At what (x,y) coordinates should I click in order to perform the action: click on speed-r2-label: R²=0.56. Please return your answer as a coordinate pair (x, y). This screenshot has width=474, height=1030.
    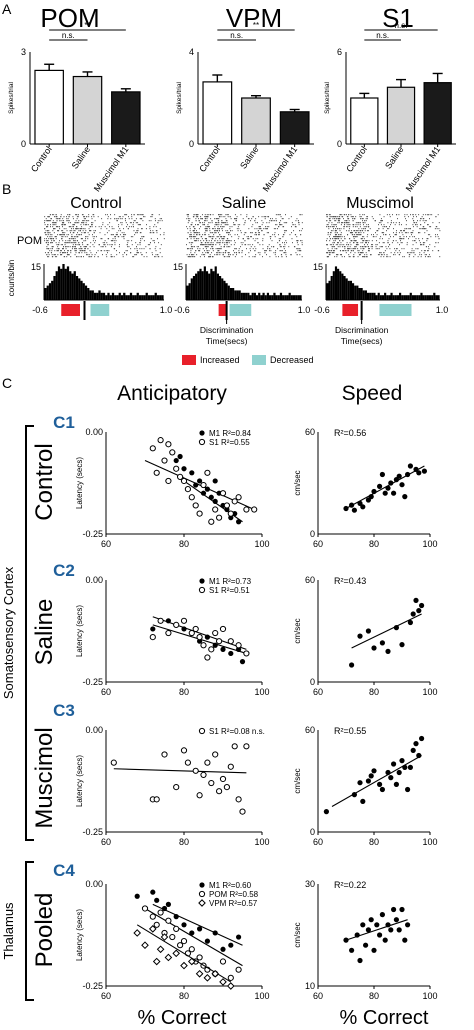
    Looking at the image, I should click on (350, 433).